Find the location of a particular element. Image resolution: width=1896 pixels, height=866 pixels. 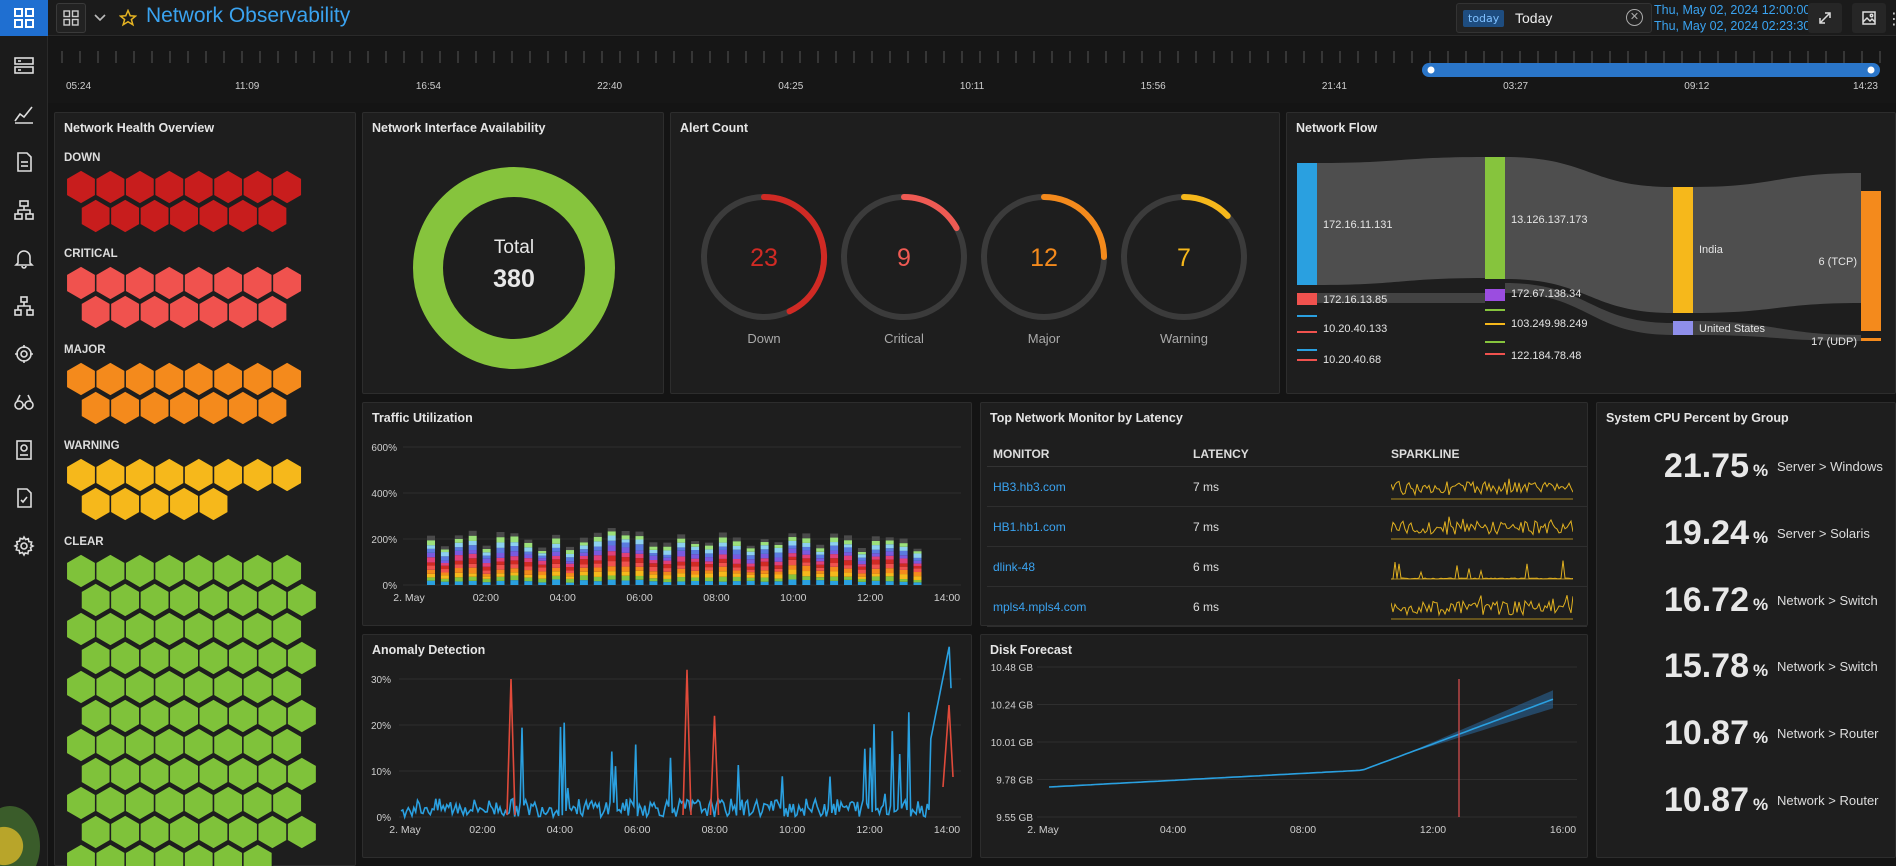

column-monitor: MONITOR is located at coordinates (1021, 454).